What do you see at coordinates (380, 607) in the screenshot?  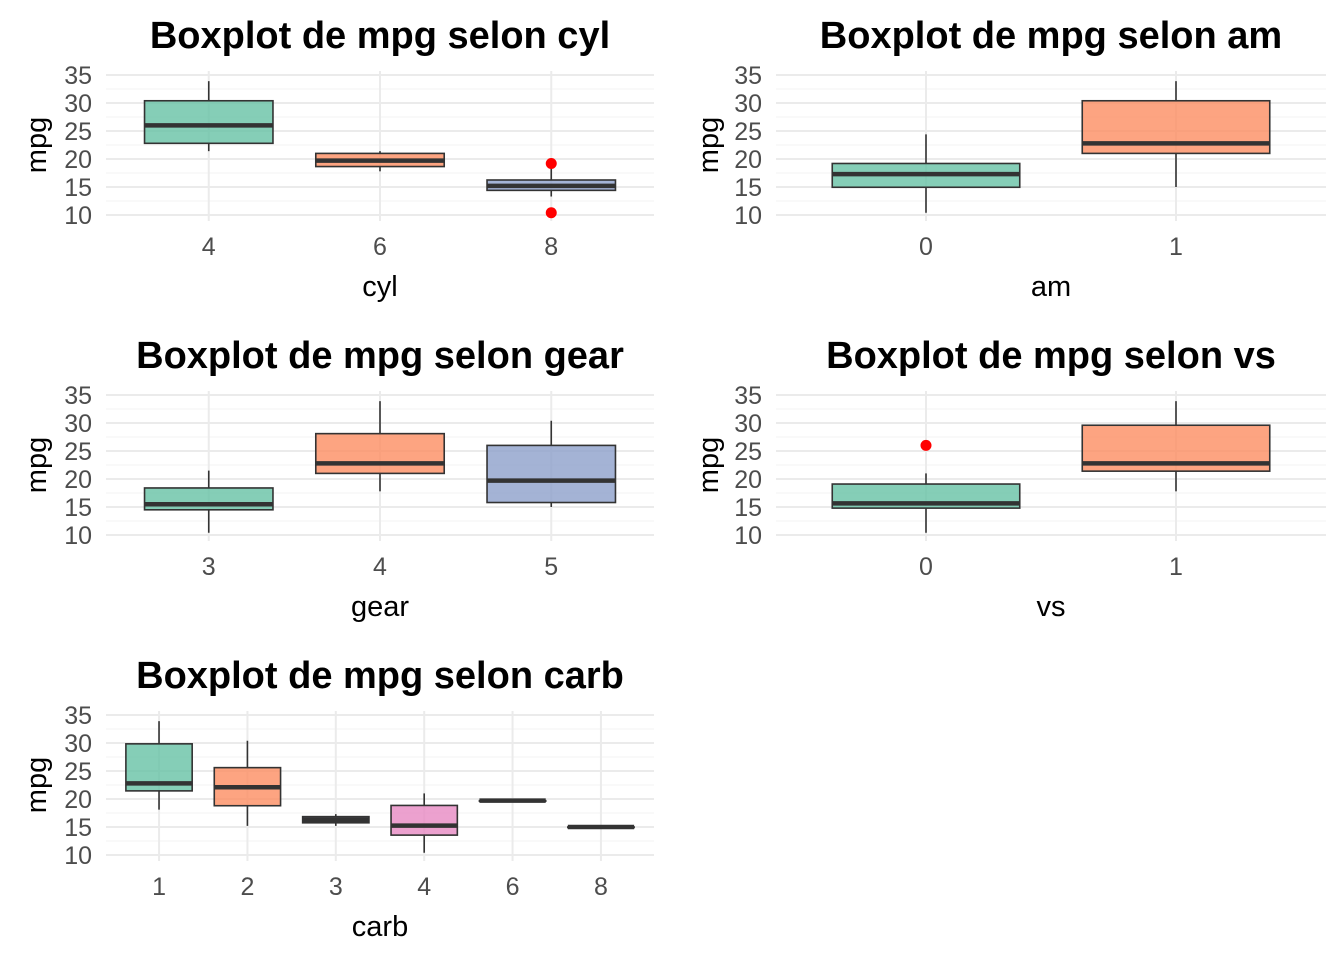 I see `x-axis-label: gear` at bounding box center [380, 607].